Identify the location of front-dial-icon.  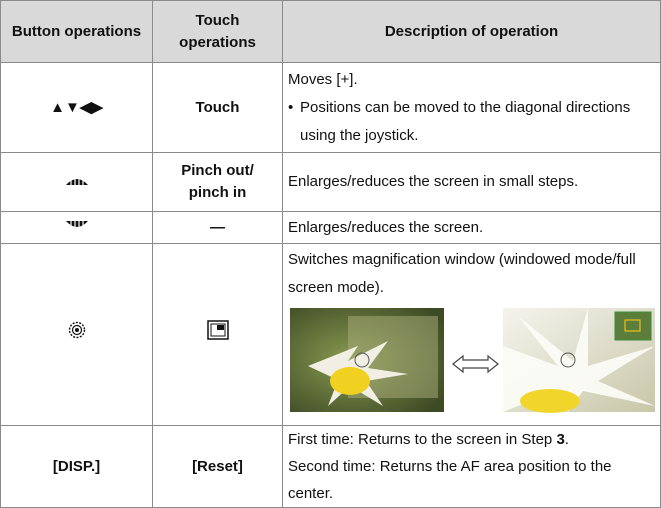
(76, 181).